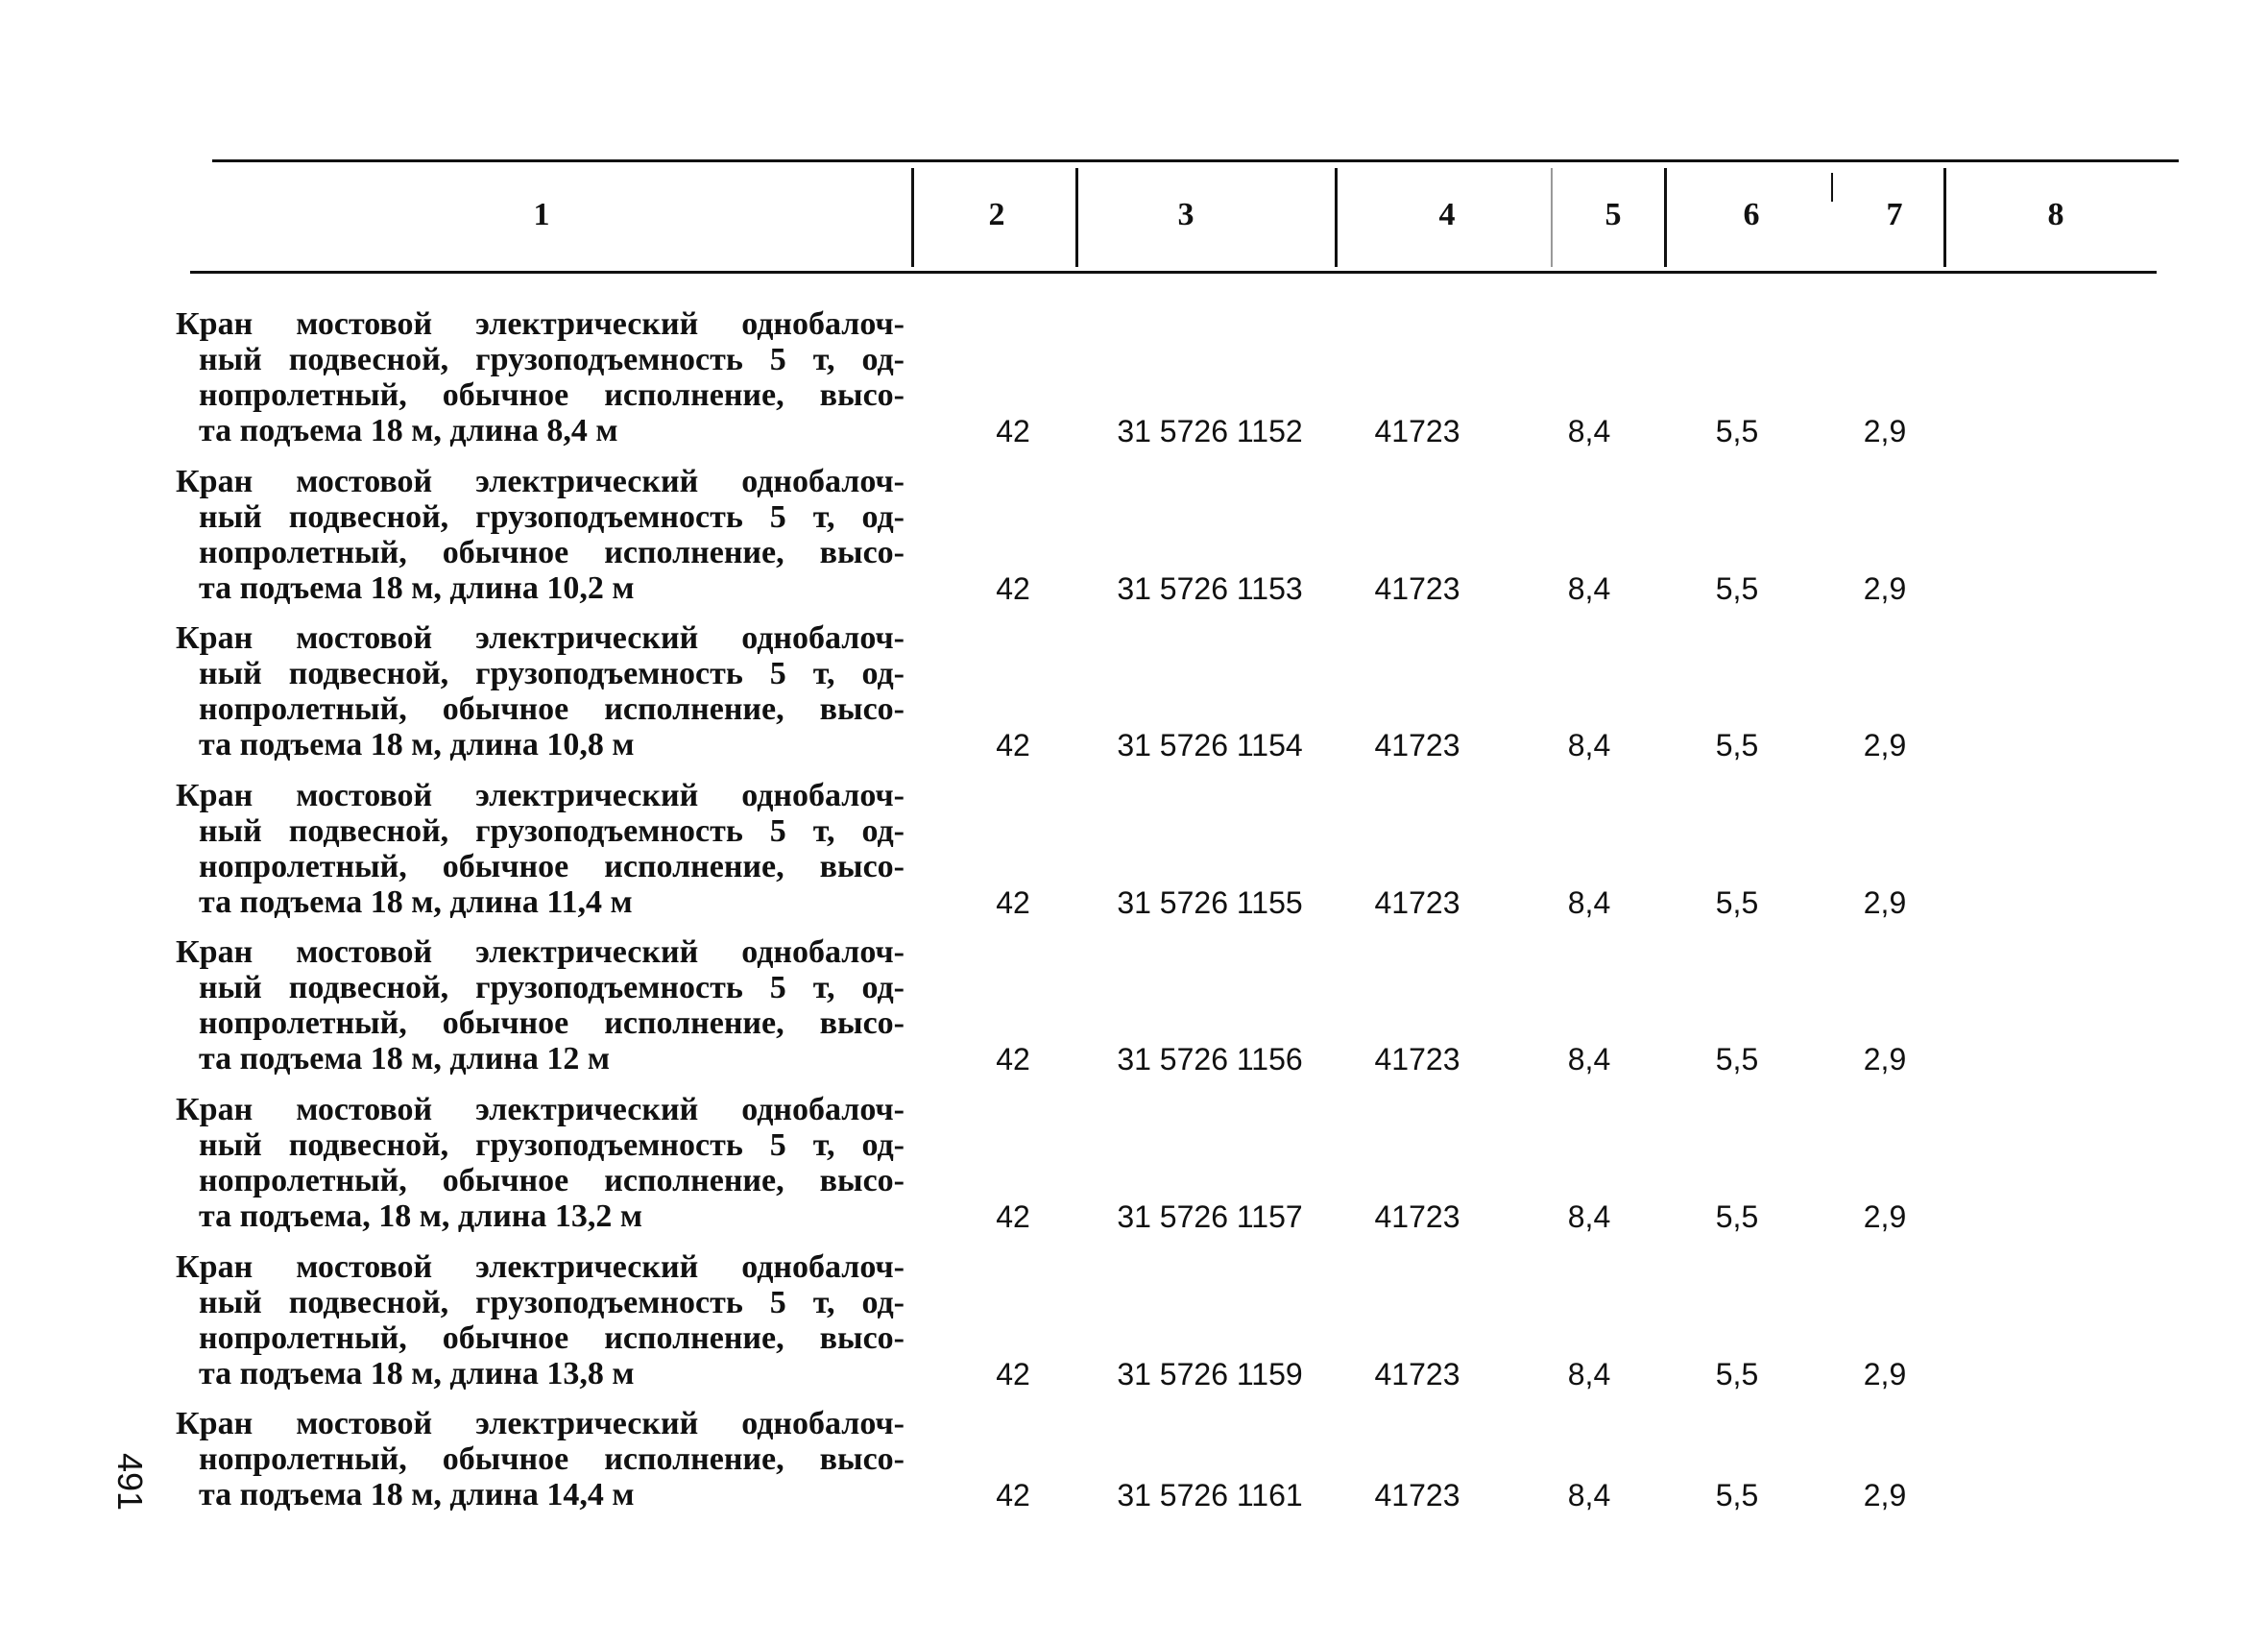 The image size is (2268, 1645). What do you see at coordinates (417, 745) in the screenshot?
I see `description-line: та подъема 18 м, длина 10,8 м` at bounding box center [417, 745].